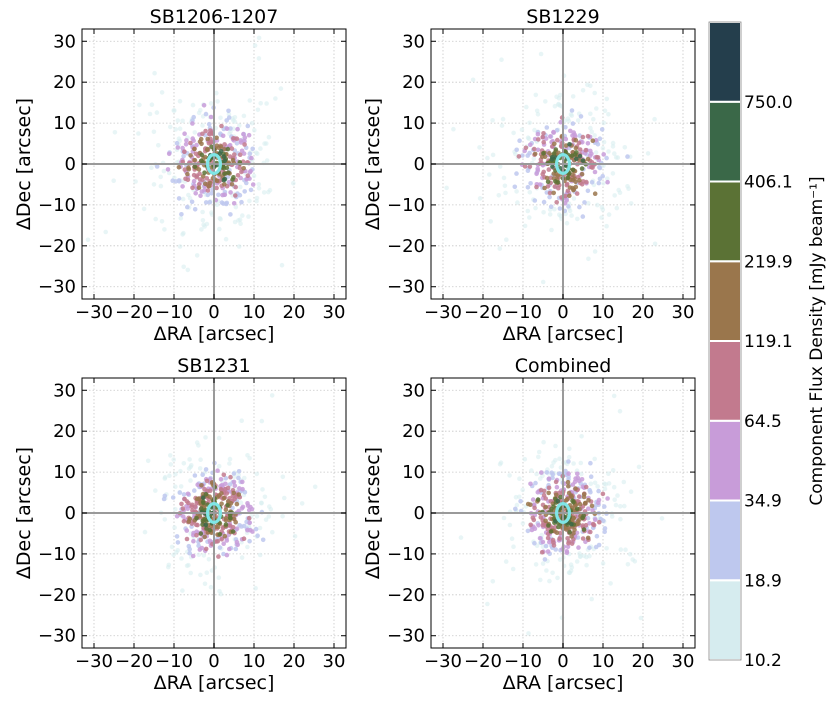  I want to click on scatter-points, so click(561, 514).